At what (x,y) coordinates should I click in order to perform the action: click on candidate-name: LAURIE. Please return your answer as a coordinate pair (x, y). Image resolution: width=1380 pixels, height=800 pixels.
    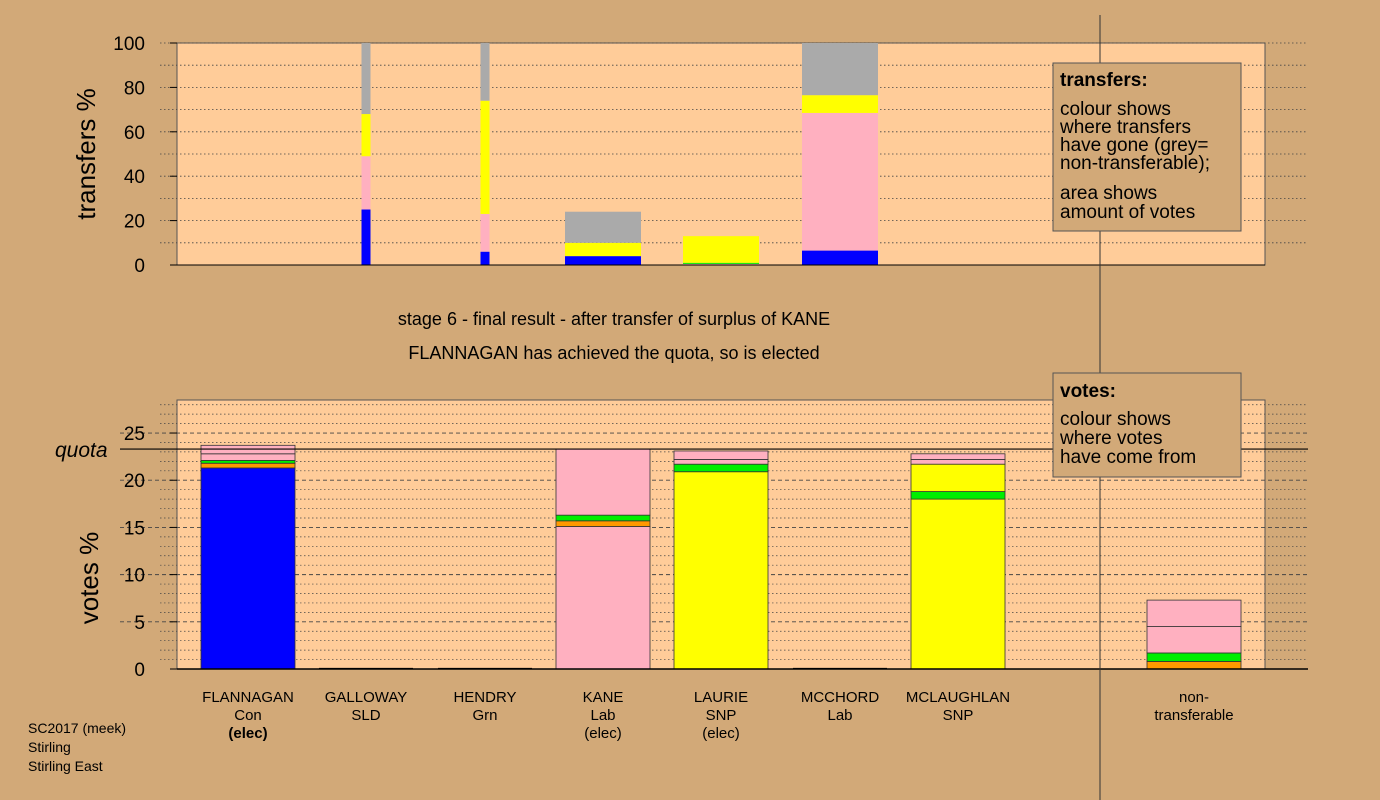
    Looking at the image, I should click on (721, 697).